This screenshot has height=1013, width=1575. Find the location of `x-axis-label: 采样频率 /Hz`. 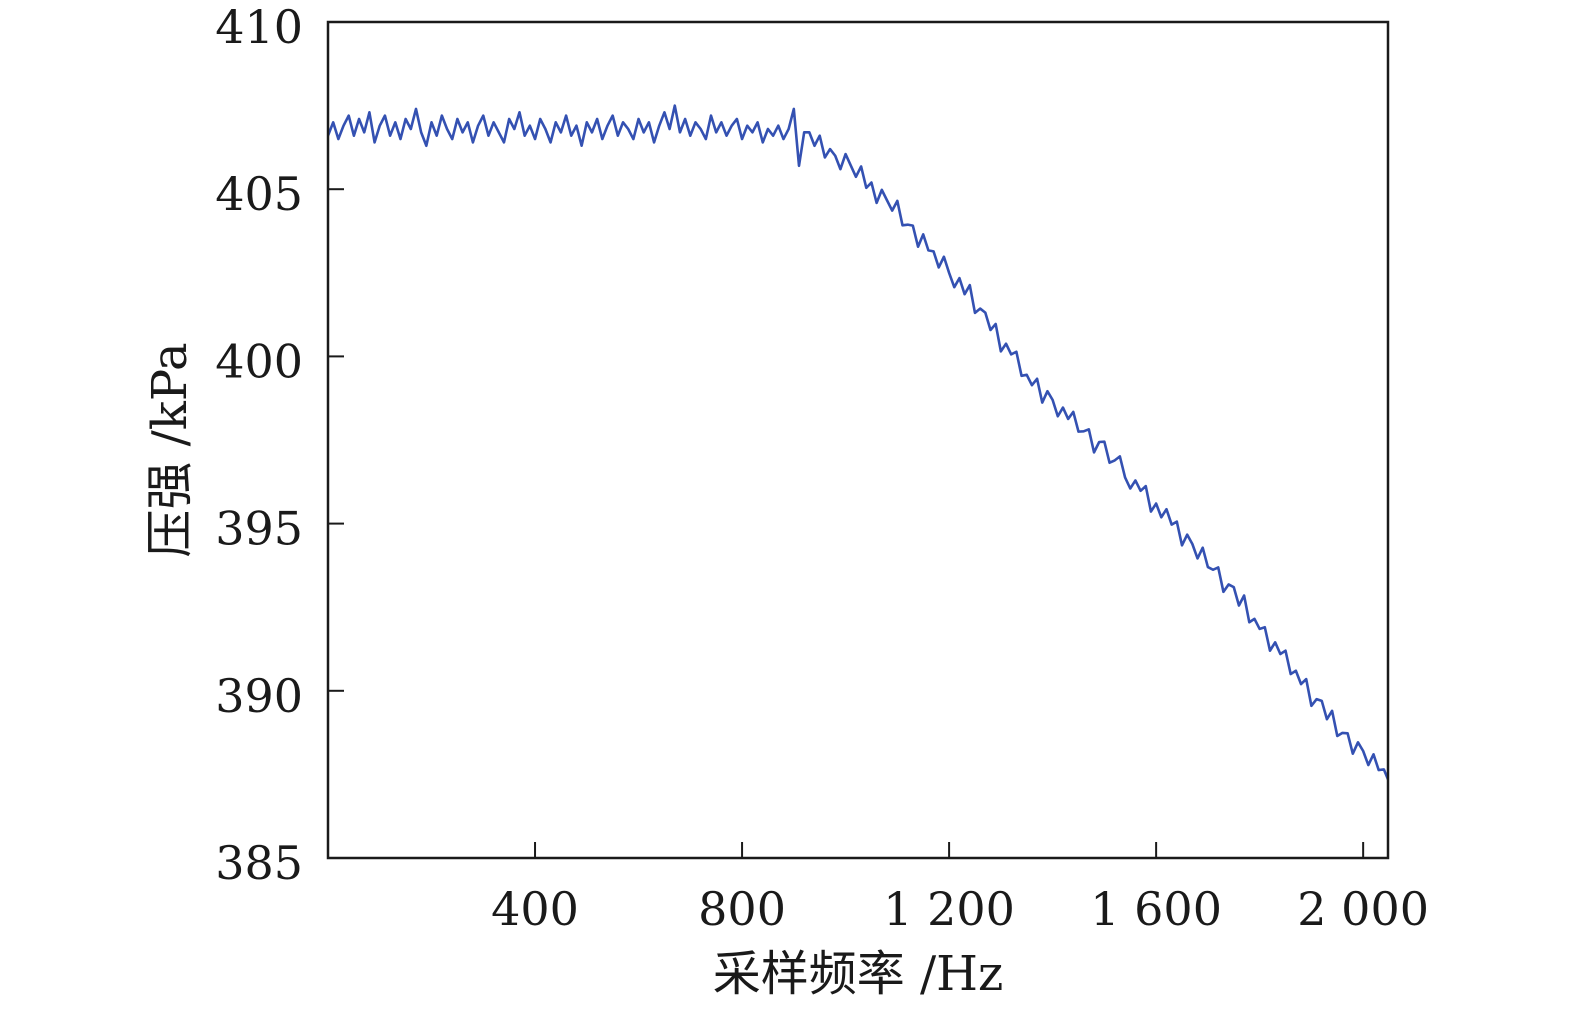

x-axis-label: 采样频率 /Hz is located at coordinates (858, 974).